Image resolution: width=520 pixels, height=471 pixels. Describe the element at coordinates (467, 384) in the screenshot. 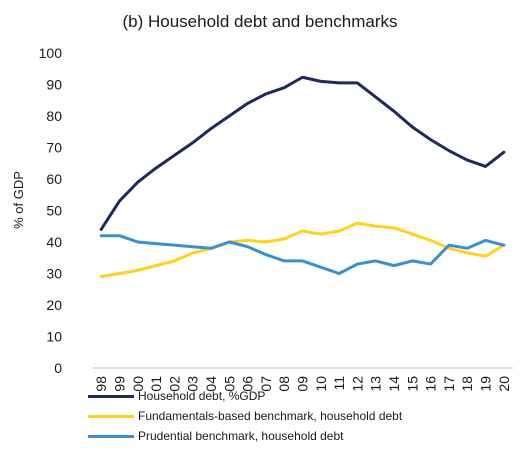

I see `x-tick-label: 18` at that location.